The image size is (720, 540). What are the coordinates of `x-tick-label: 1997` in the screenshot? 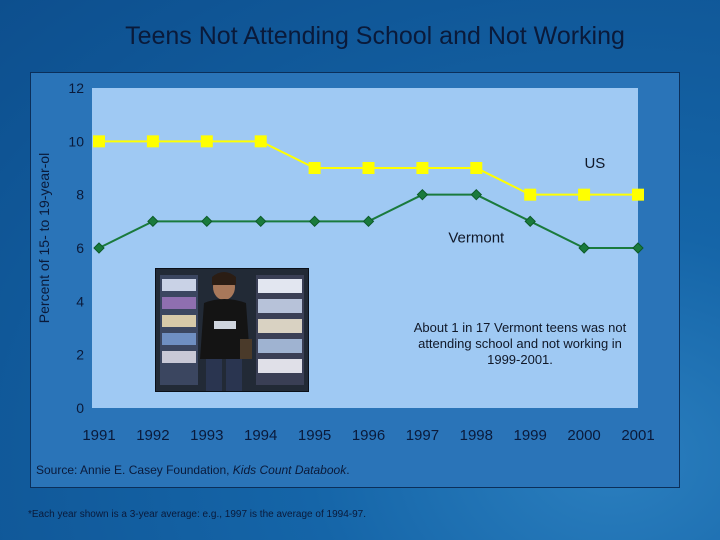 It's located at (422, 435).